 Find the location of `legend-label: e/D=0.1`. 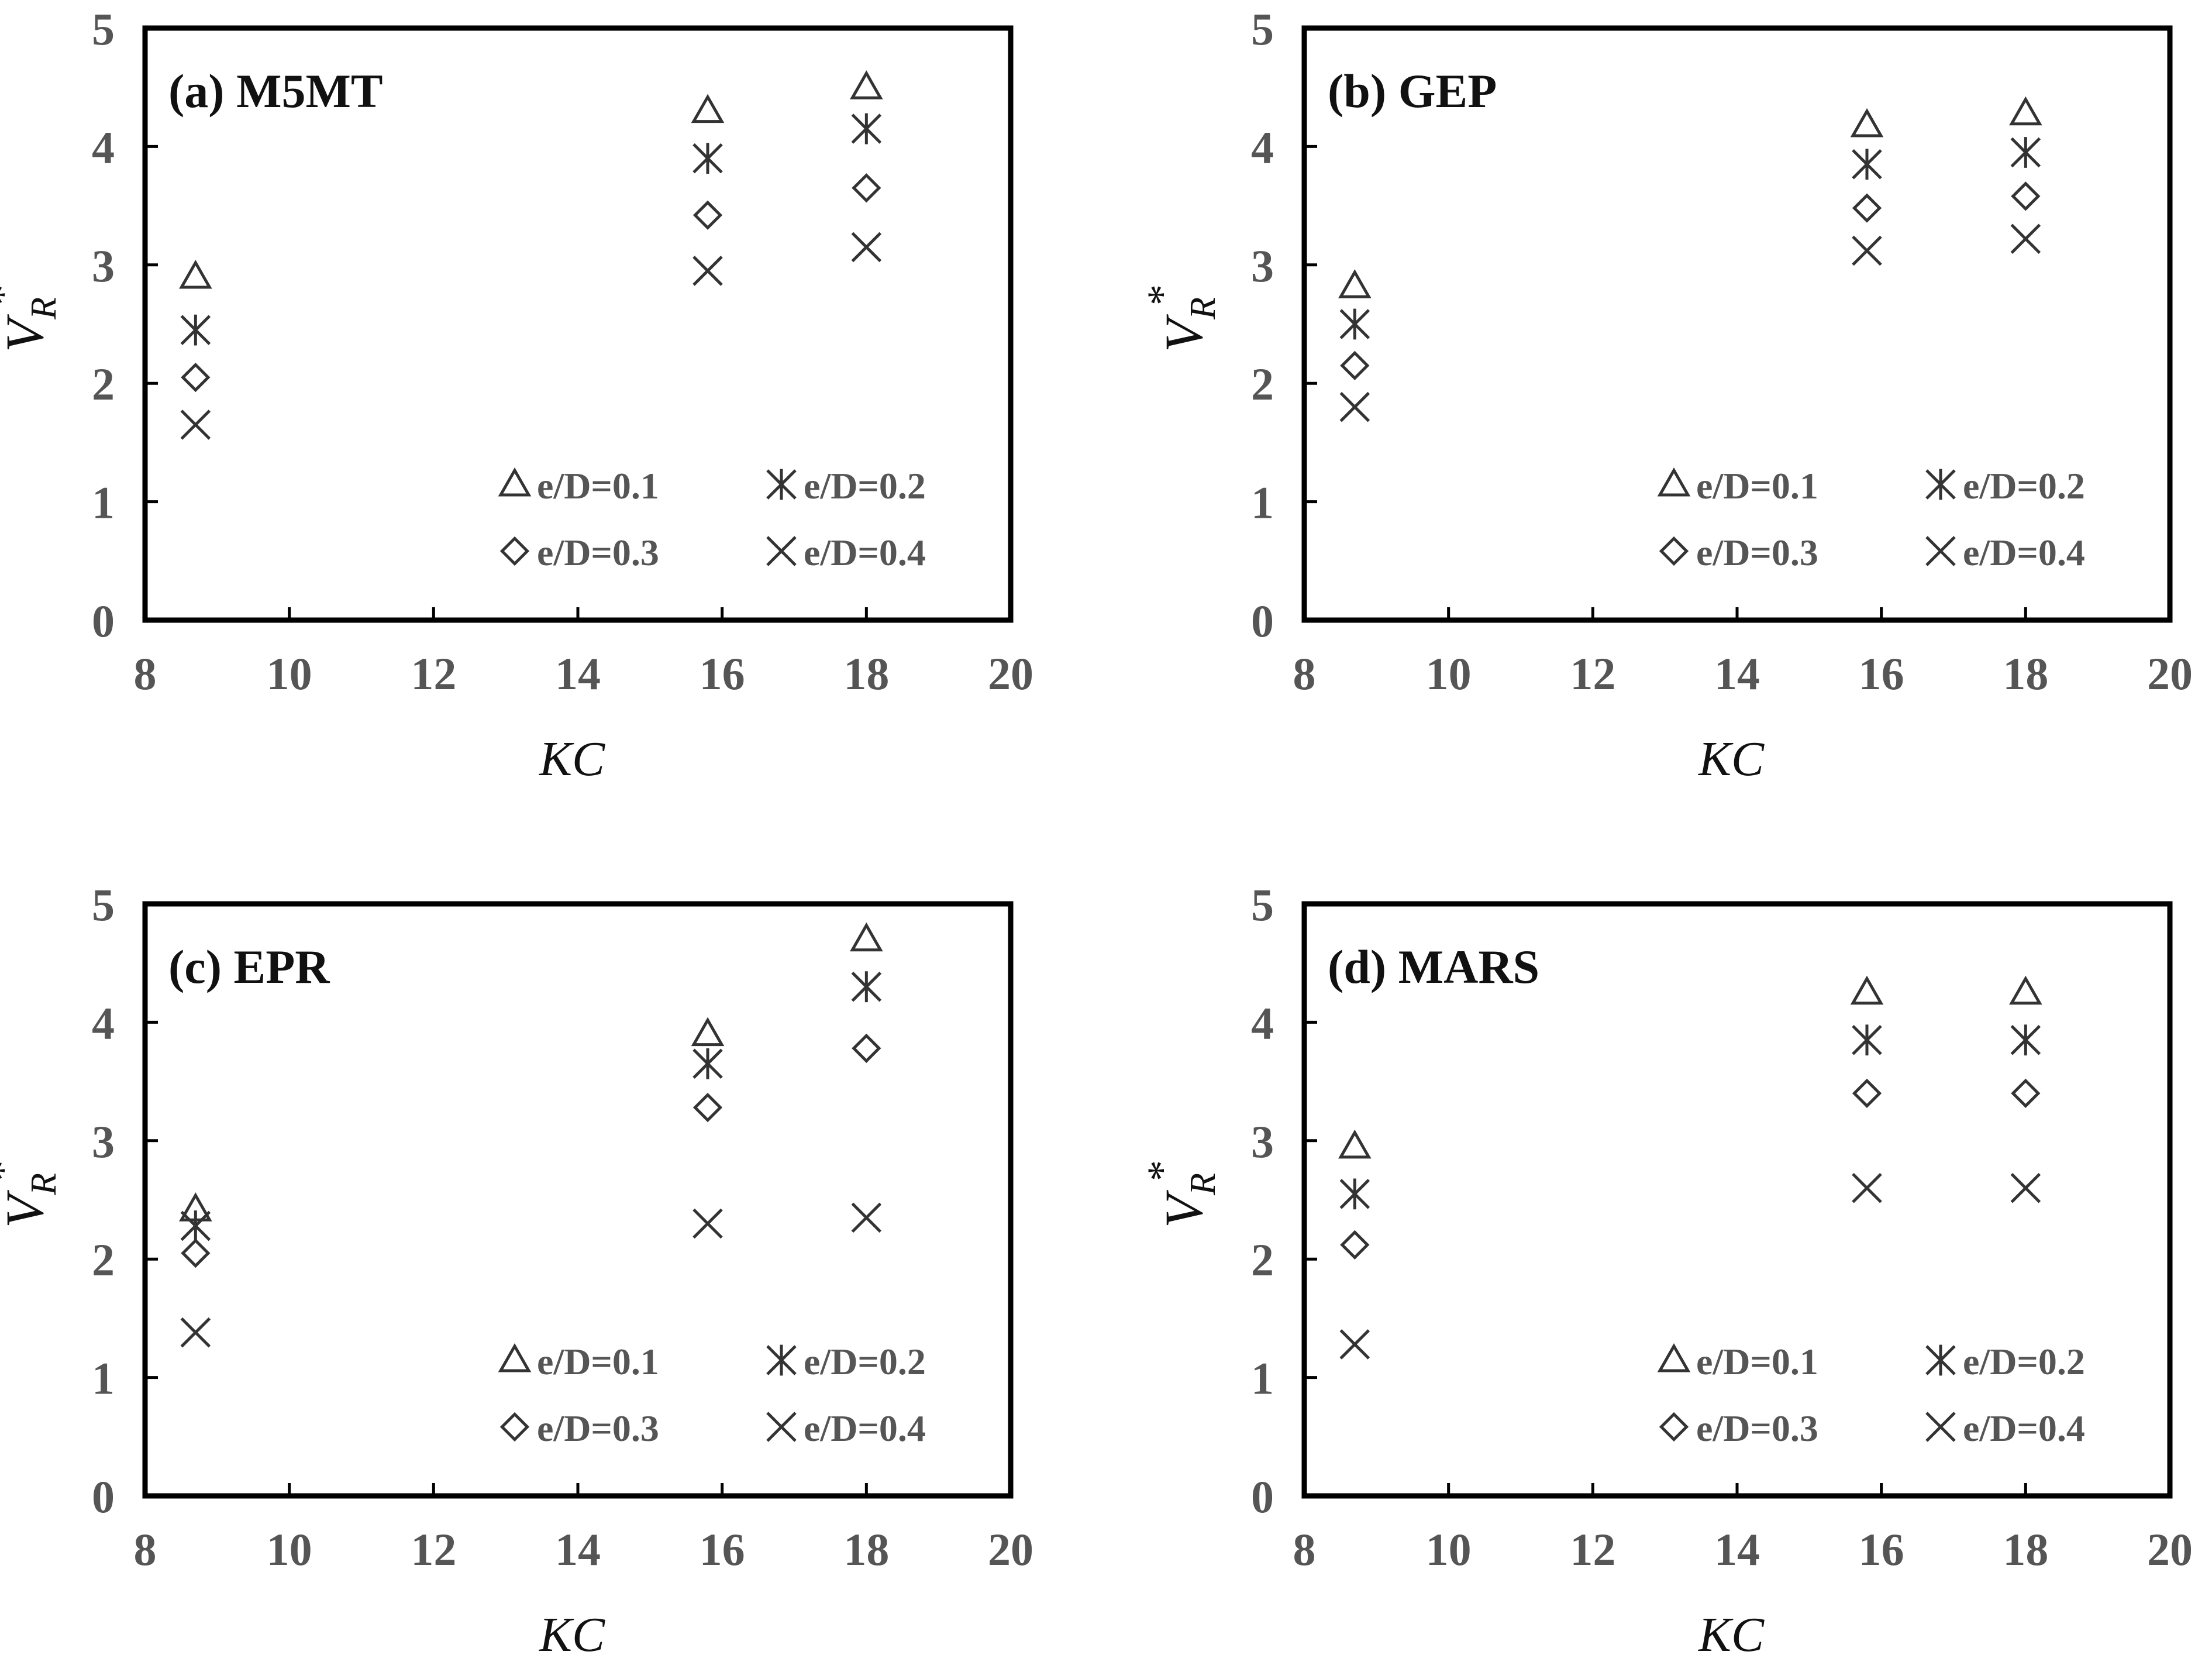

legend-label: e/D=0.1 is located at coordinates (1757, 1361).